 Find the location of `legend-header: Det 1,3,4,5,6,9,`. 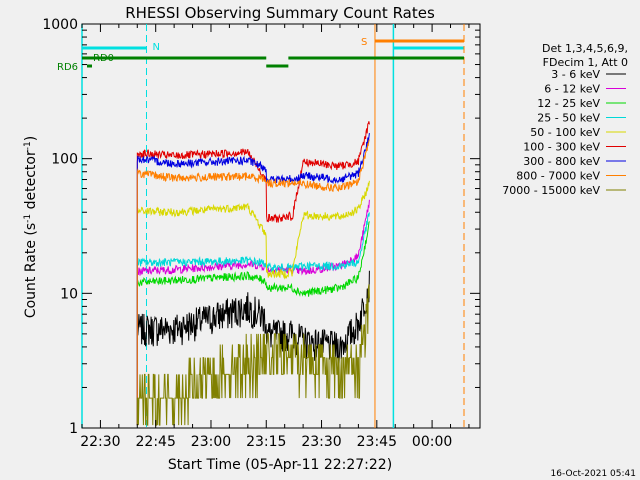

legend-header: Det 1,3,4,5,6,9, is located at coordinates (585, 48).